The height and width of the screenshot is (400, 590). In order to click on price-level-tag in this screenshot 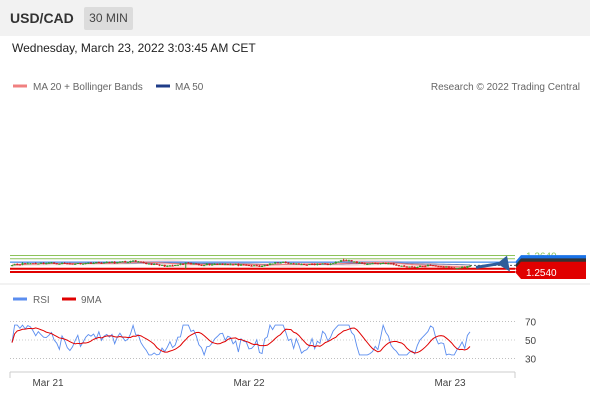, I will do `click(550, 272)`.